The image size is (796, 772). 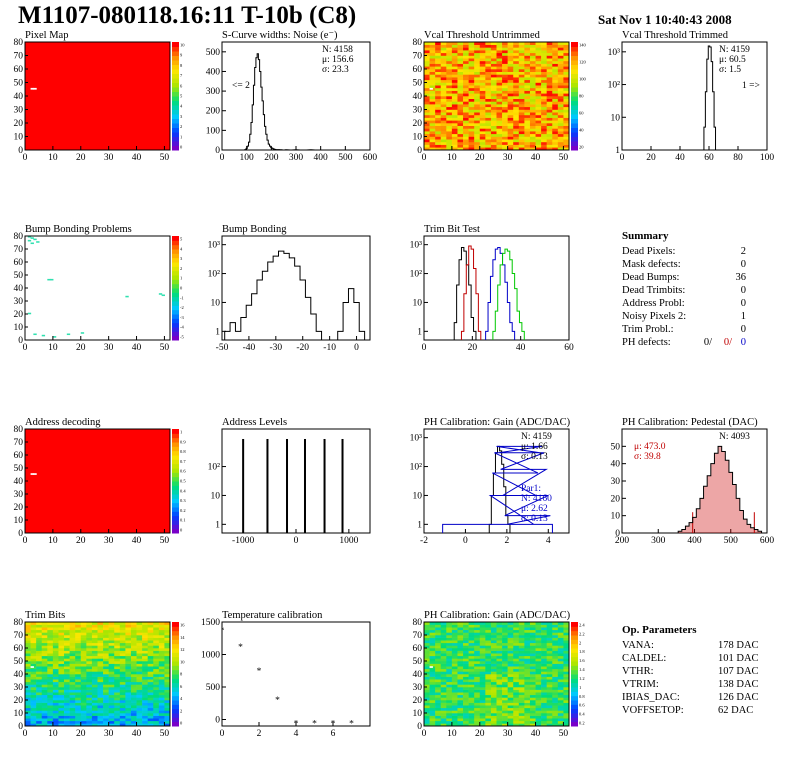 What do you see at coordinates (175, 251) in the screenshot?
I see `colorbar-swatch` at bounding box center [175, 251].